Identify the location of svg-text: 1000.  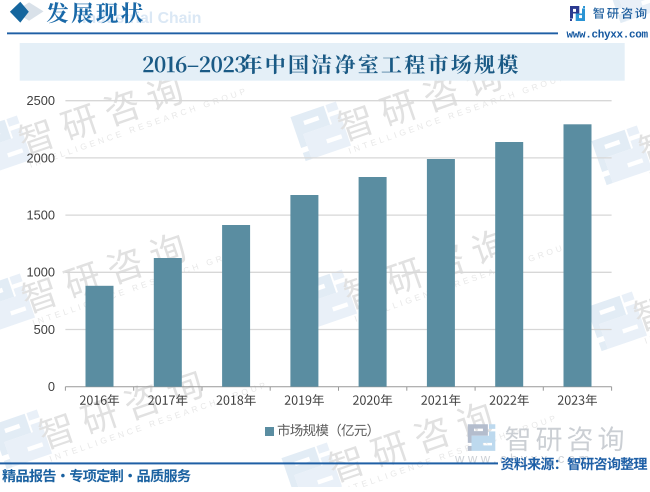
(41, 272).